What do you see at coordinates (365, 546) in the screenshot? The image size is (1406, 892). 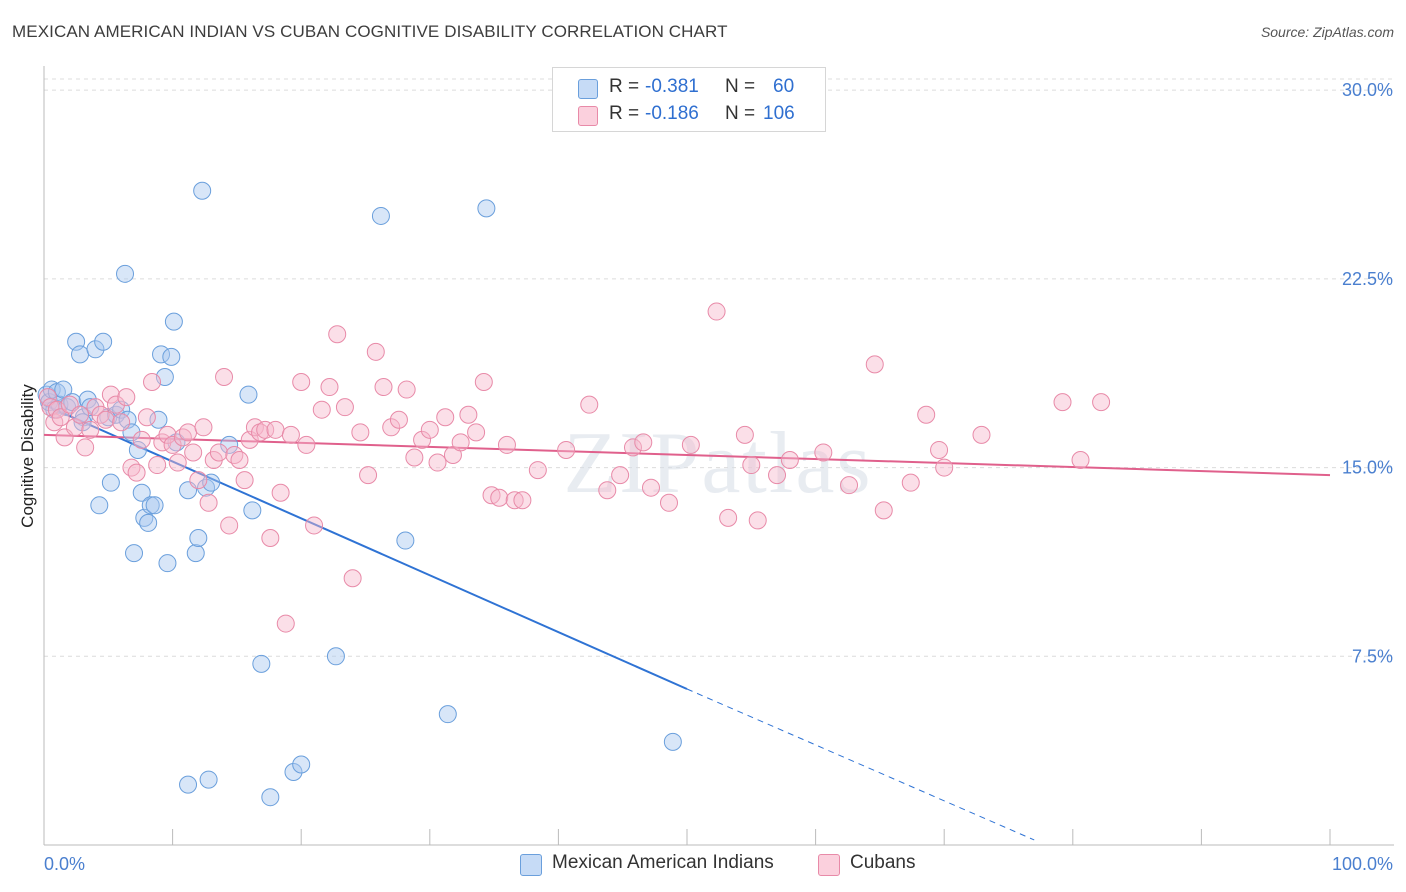 I see `trend-line-mexican` at bounding box center [365, 546].